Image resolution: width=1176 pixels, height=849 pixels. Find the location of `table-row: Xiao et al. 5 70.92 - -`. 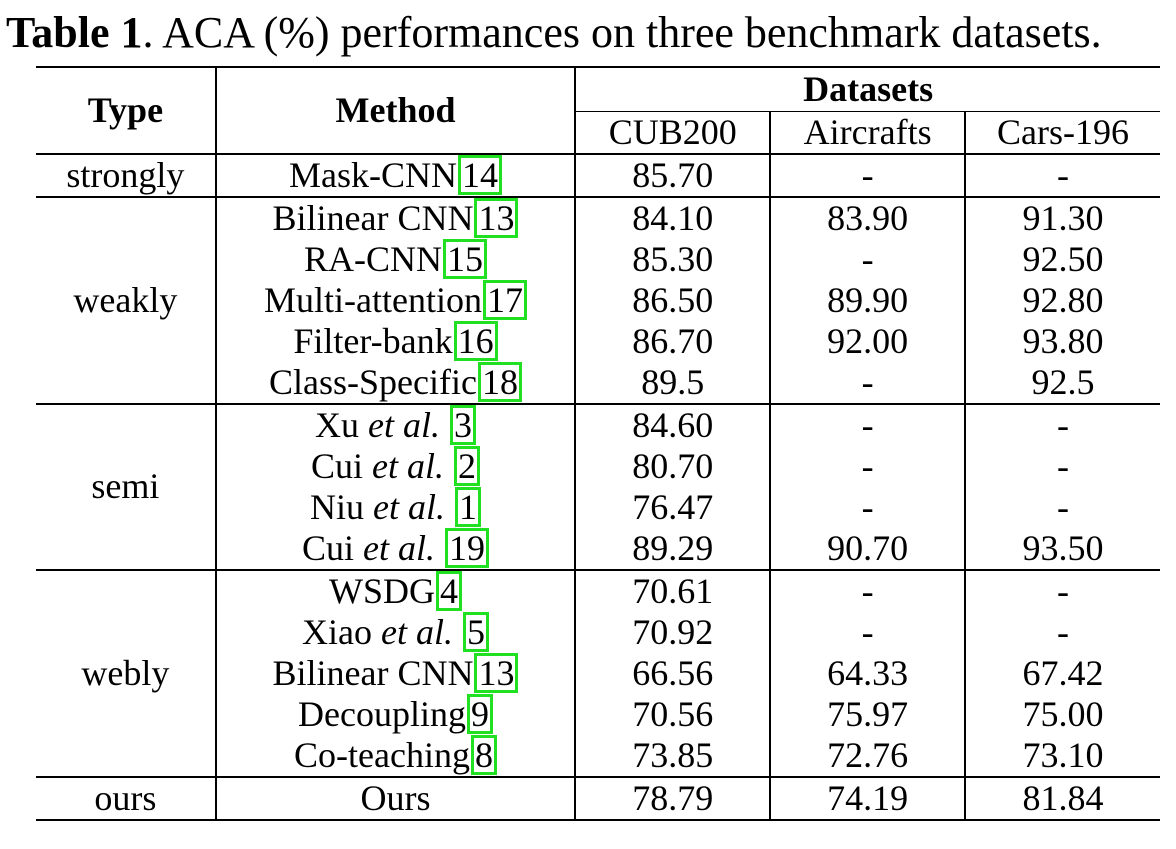

table-row: Xiao et al. 5 70.92 - - is located at coordinates (598, 632).